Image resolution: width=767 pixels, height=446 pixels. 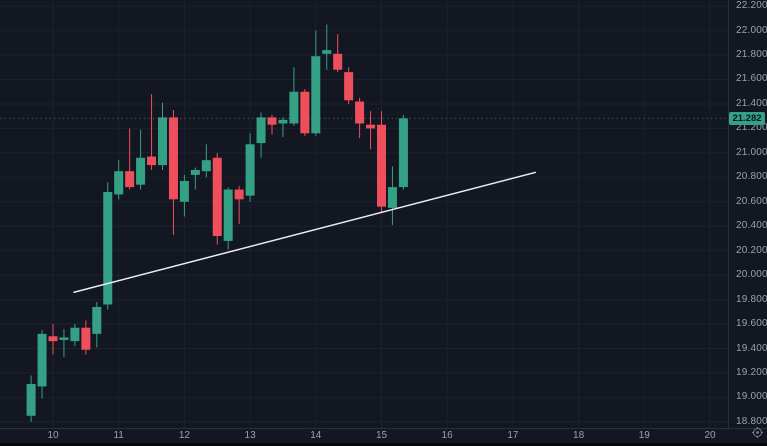 What do you see at coordinates (751, 226) in the screenshot?
I see `price-axis-label: 20.400` at bounding box center [751, 226].